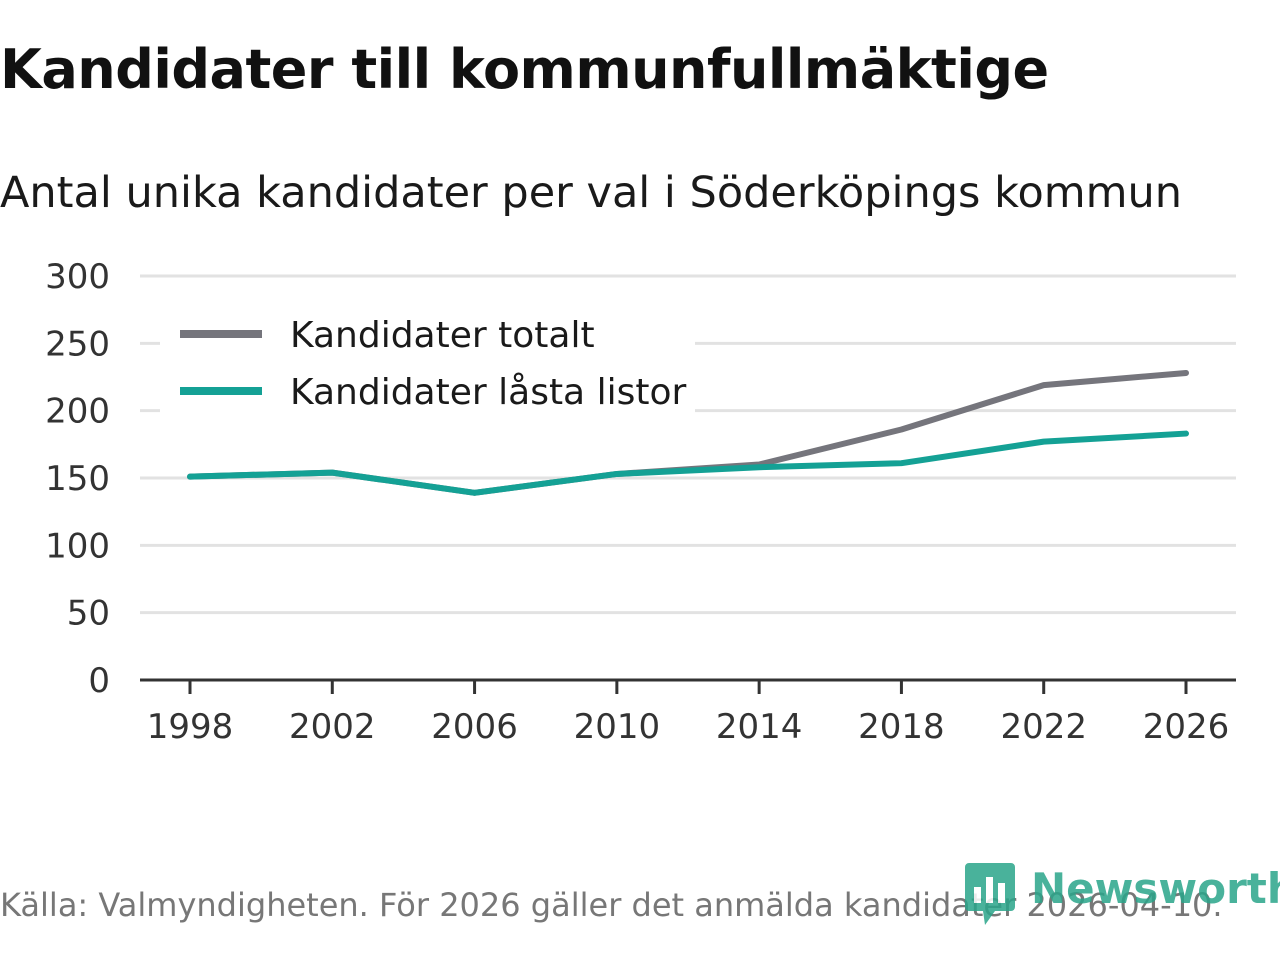  I want to click on legend-background, so click(427, 360).